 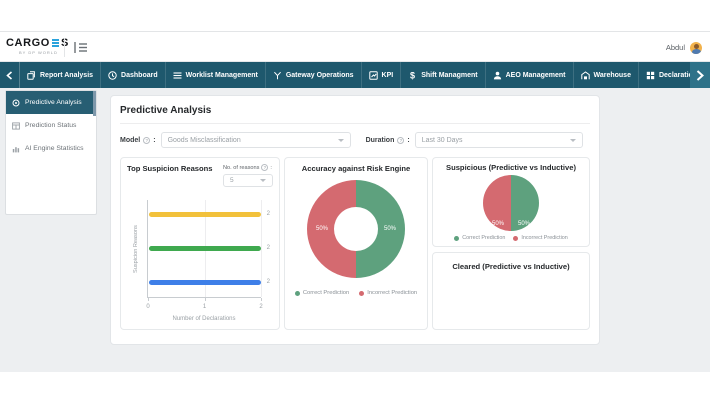 What do you see at coordinates (700, 75) in the screenshot?
I see `nav-scroll-right-icon` at bounding box center [700, 75].